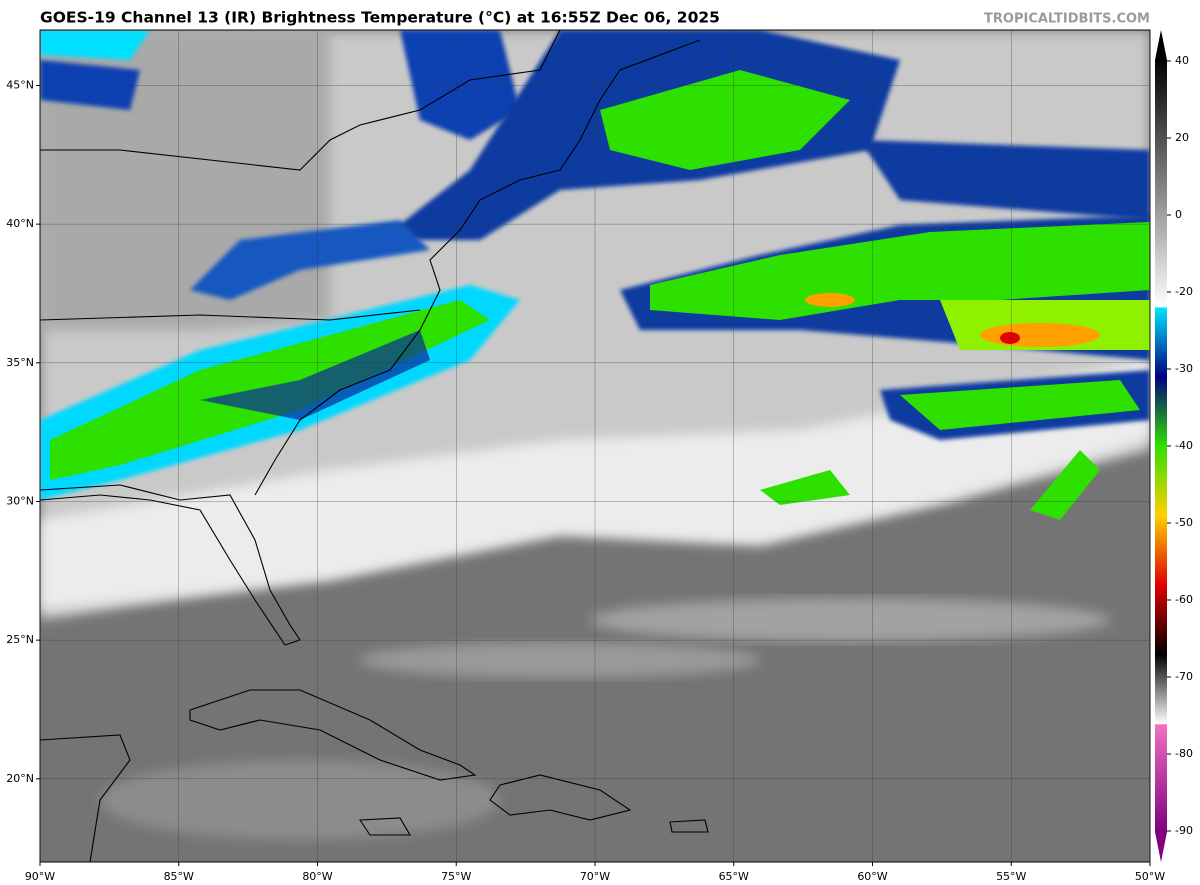 The height and width of the screenshot is (885, 1200). Describe the element at coordinates (1184, 445) in the screenshot. I see `colorbar-tick-label: -40` at that location.